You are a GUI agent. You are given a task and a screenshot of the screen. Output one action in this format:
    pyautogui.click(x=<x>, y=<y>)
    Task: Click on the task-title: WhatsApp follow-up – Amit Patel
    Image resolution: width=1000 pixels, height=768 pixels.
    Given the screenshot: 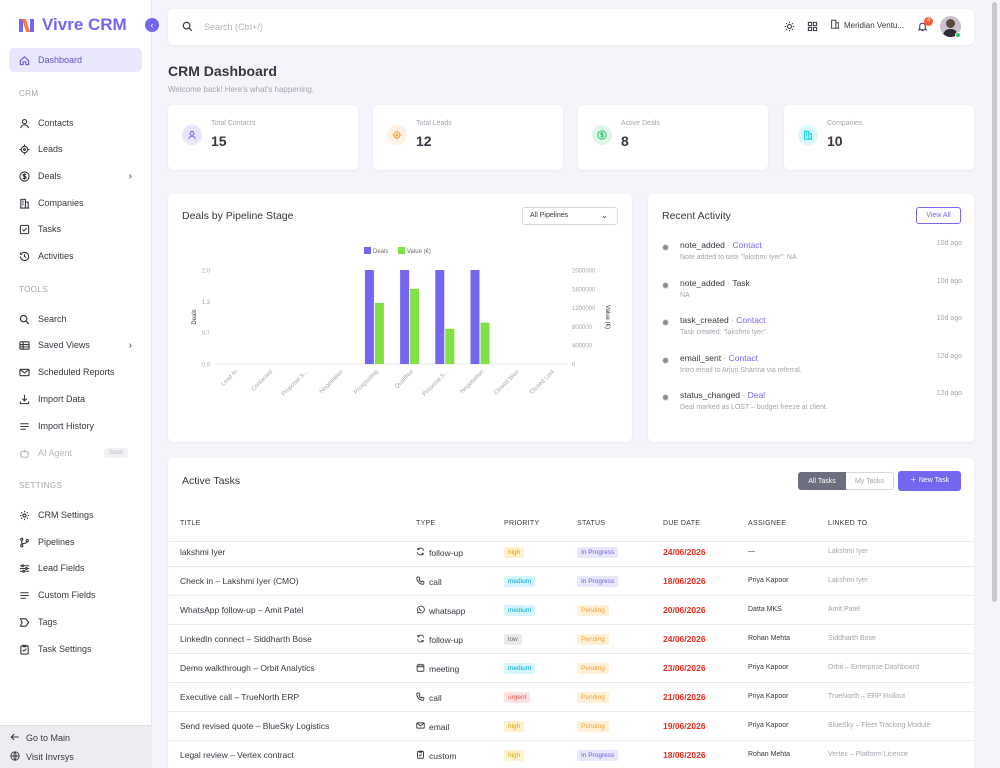 What is the action you would take?
    pyautogui.click(x=242, y=610)
    